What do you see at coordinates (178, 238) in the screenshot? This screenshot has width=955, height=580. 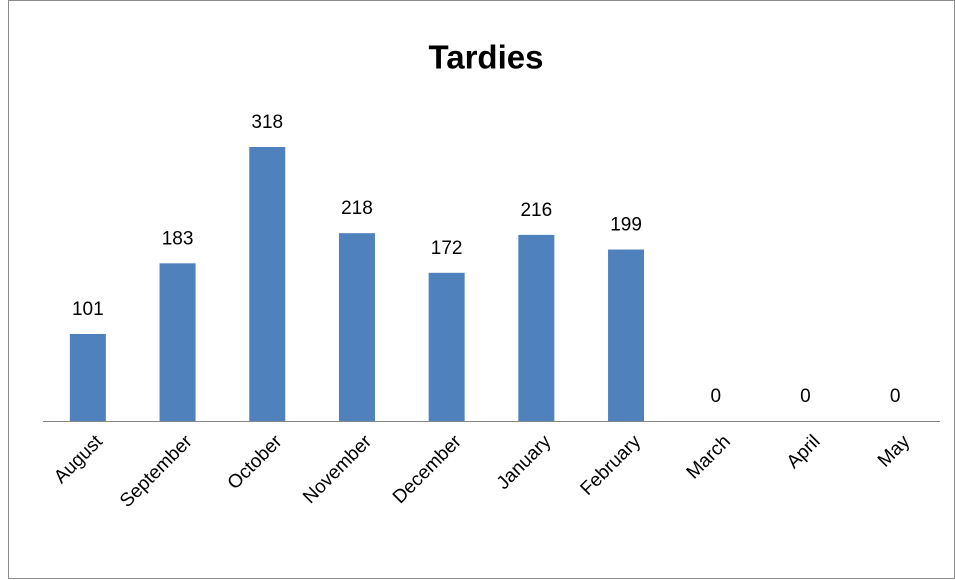 I see `data-label: 183` at bounding box center [178, 238].